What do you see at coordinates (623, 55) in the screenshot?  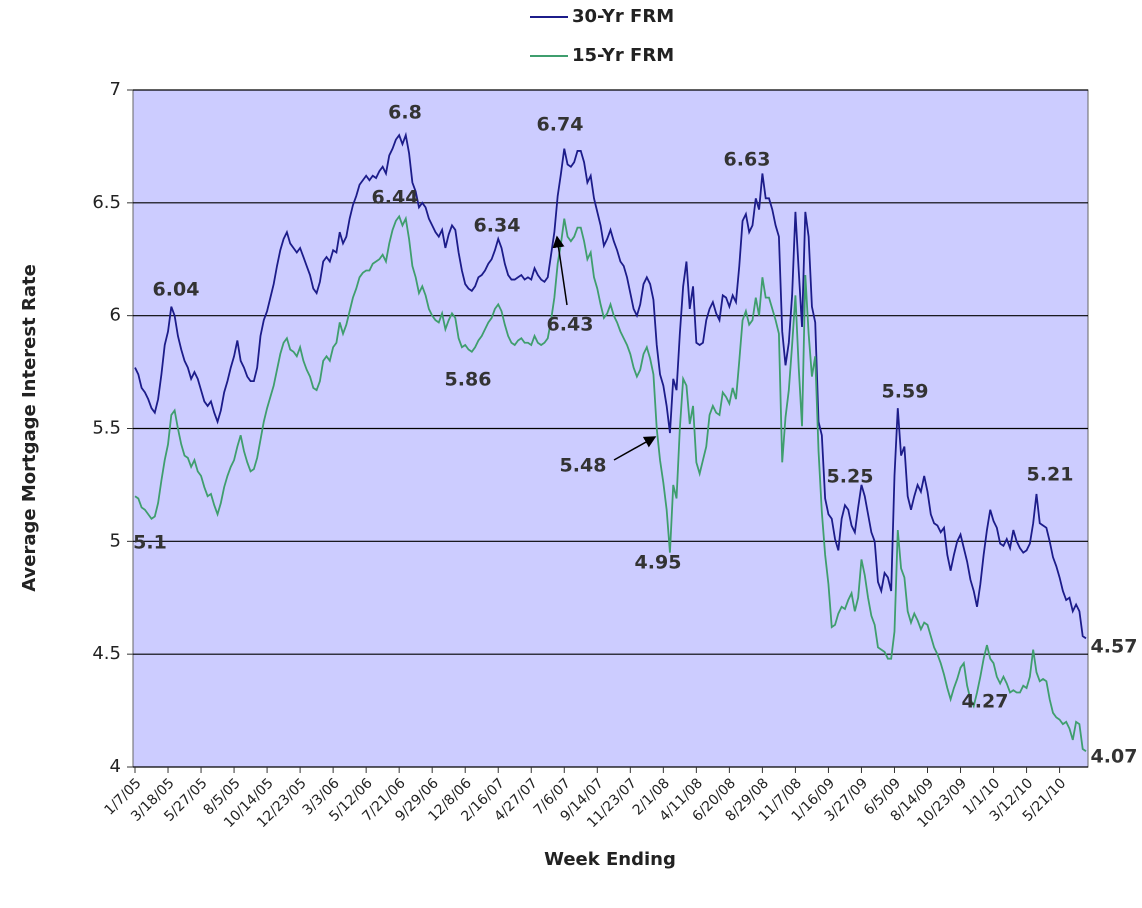 I see `legend-label: 15-Yr FRM` at bounding box center [623, 55].